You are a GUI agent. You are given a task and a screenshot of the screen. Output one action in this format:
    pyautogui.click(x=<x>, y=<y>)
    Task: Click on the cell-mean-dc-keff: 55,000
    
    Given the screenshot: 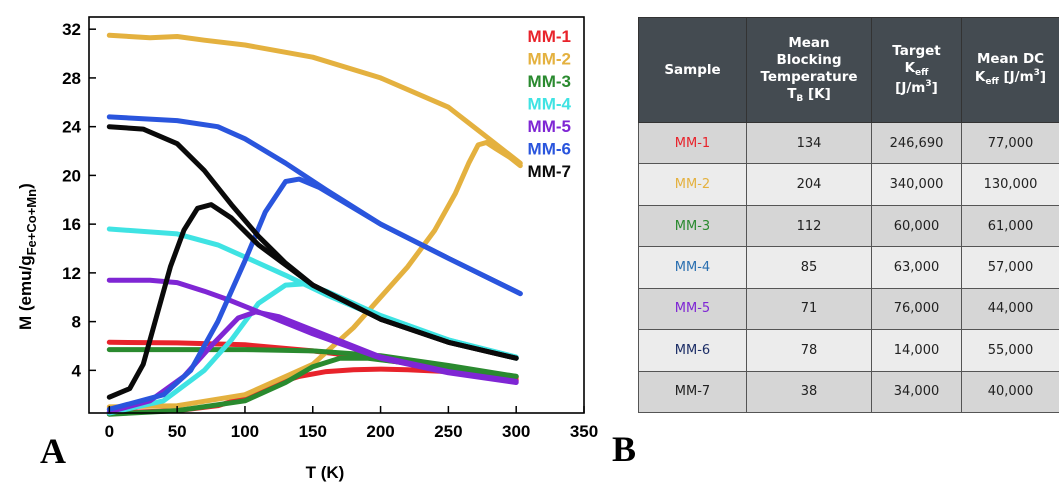 What is the action you would take?
    pyautogui.click(x=1010, y=350)
    